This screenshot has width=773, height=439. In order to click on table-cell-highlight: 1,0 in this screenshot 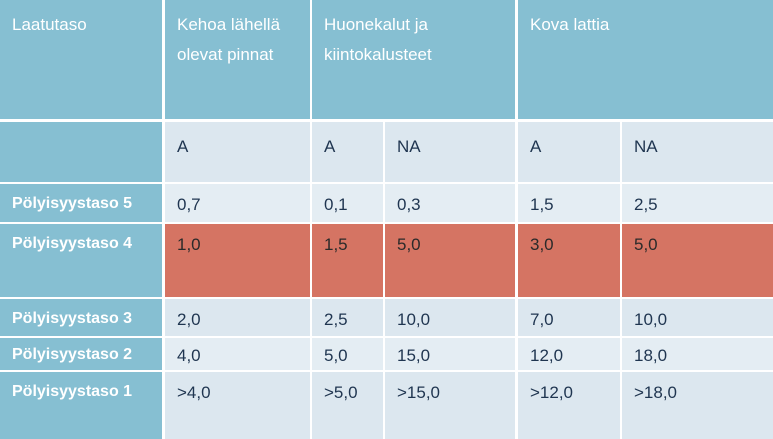, I will do `click(237, 260)`.